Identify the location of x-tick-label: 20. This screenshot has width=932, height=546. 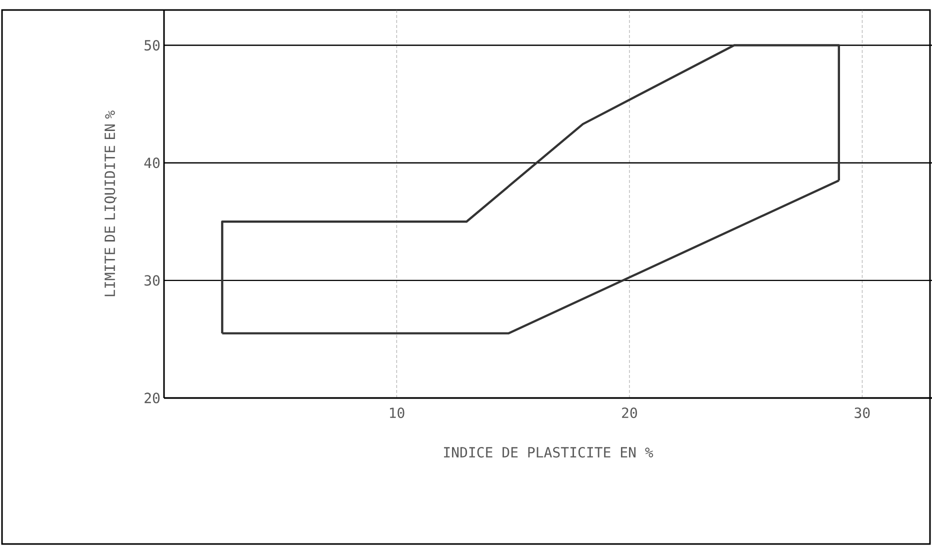
(629, 413).